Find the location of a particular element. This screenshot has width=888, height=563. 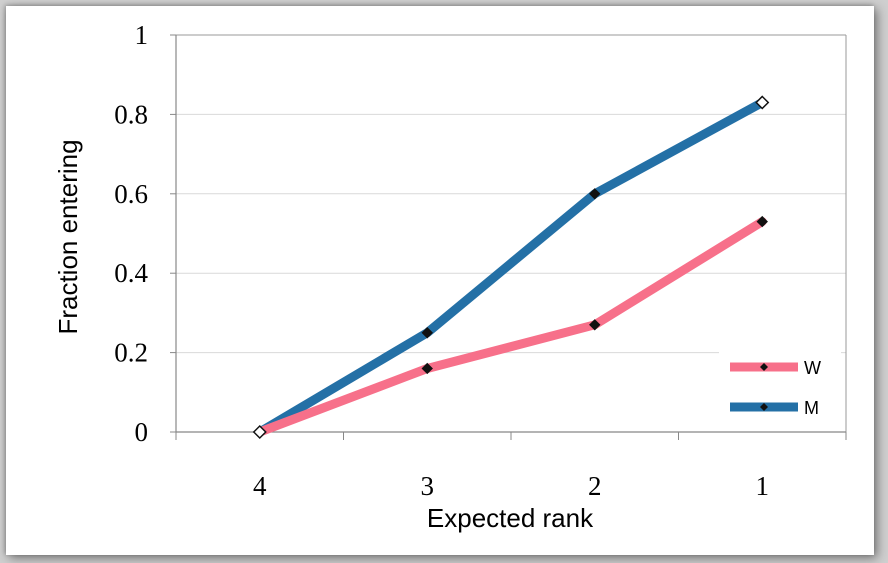

legend-marker-W is located at coordinates (764, 367).